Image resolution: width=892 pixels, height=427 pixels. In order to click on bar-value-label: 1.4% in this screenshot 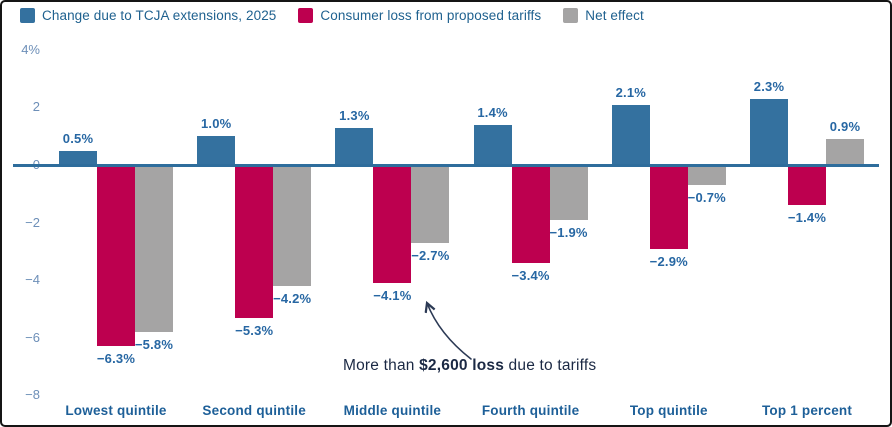, I will do `click(492, 112)`.